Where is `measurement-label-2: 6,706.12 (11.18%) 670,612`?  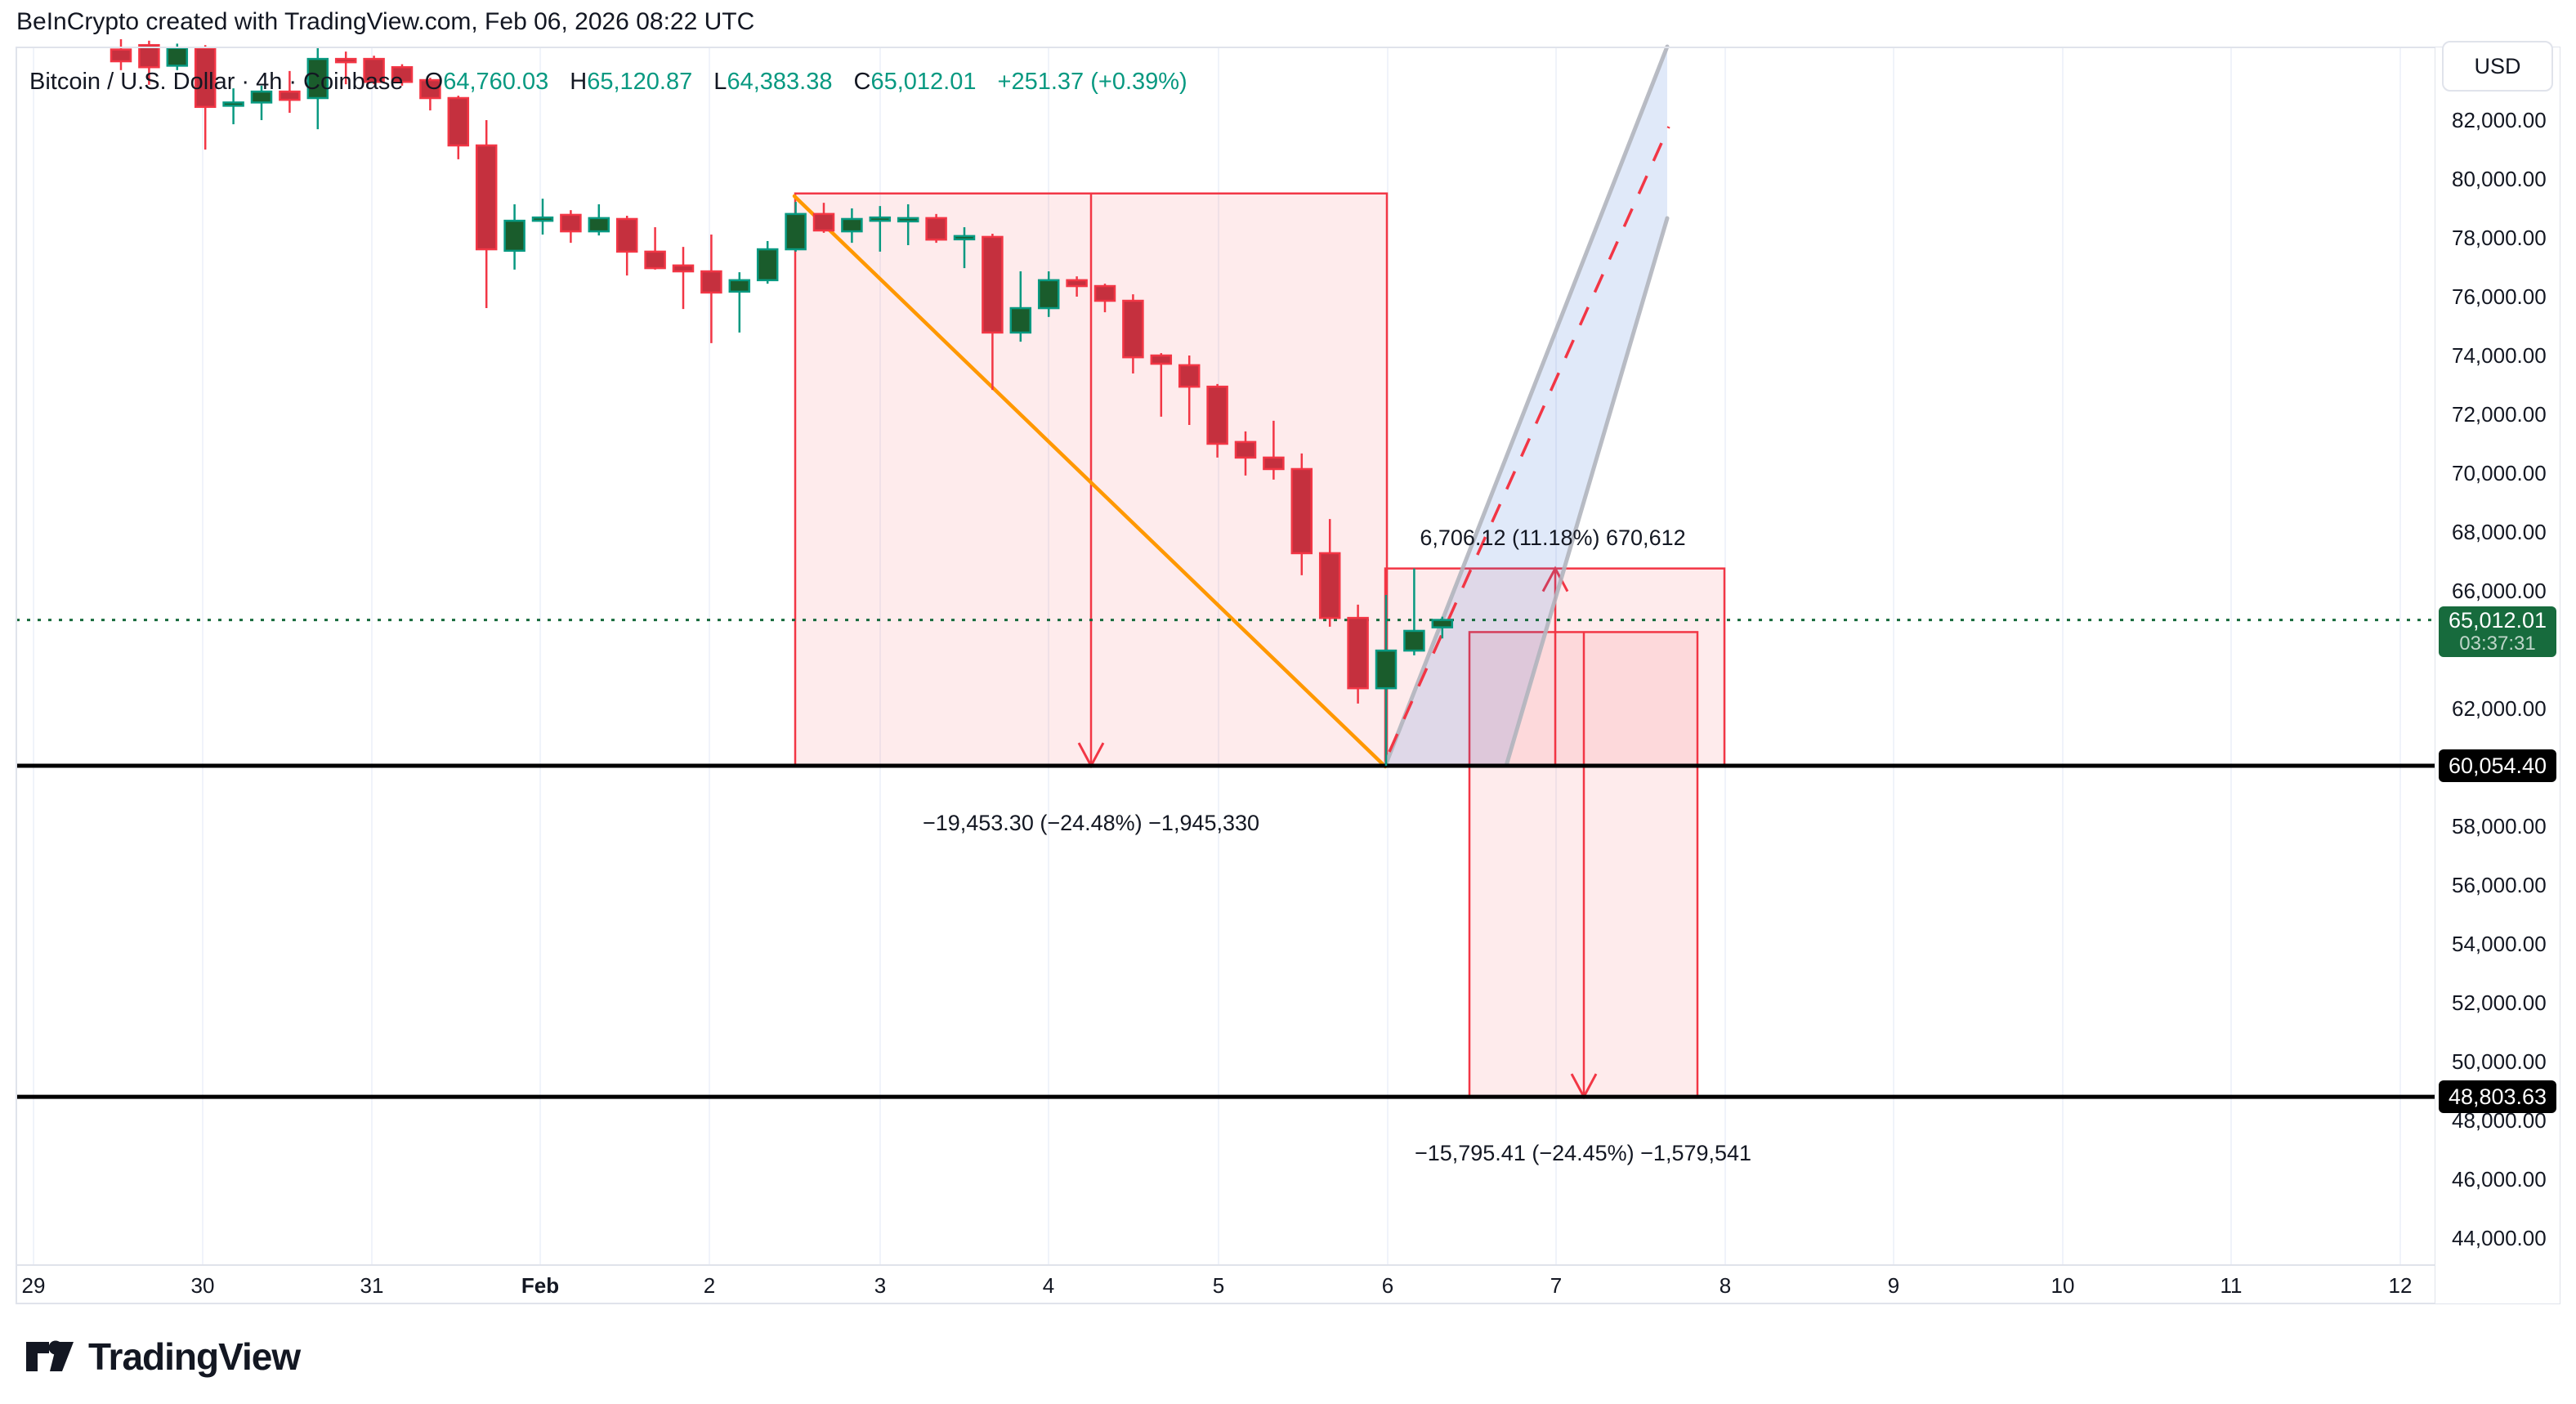 measurement-label-2: 6,706.12 (11.18%) 670,612 is located at coordinates (1552, 537).